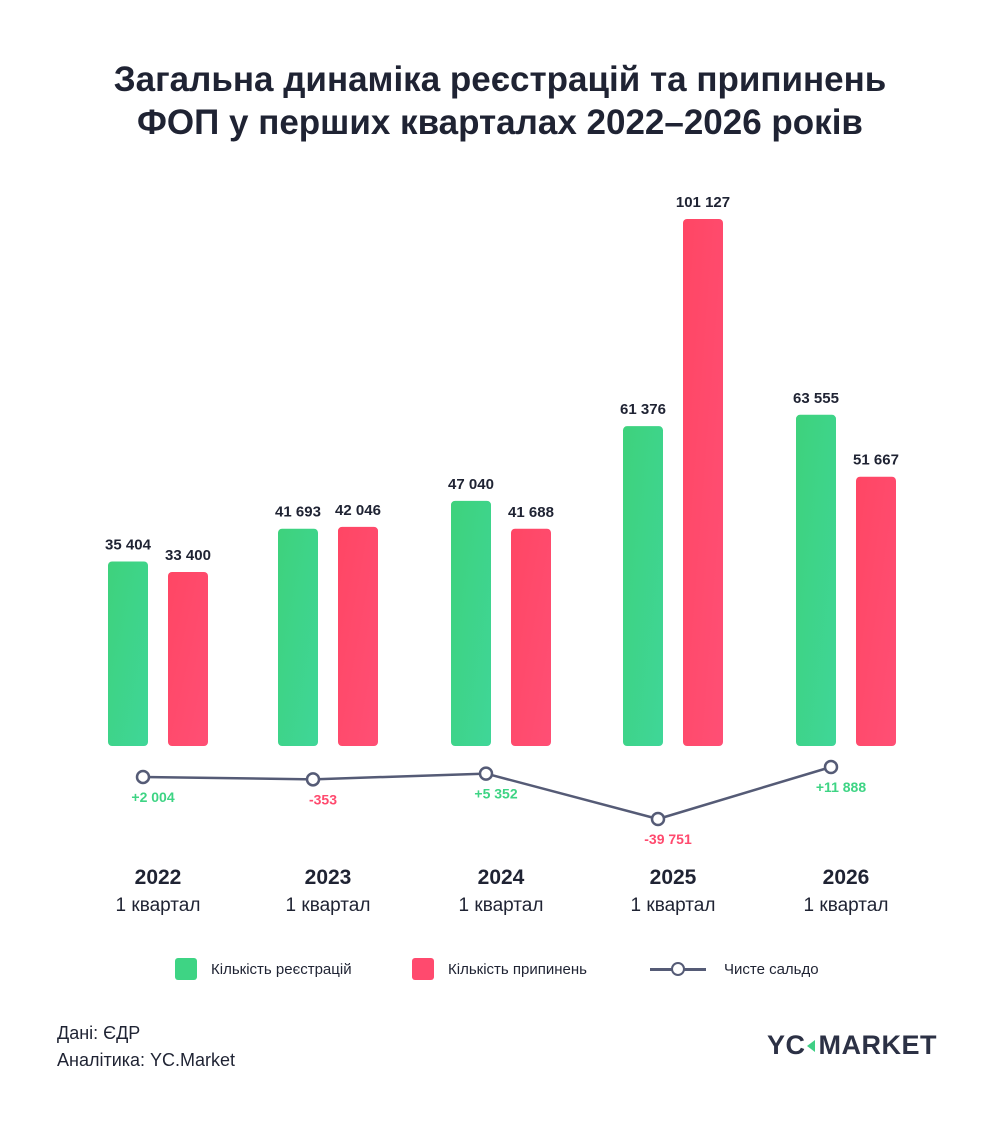 The height and width of the screenshot is (1125, 1000). I want to click on net-balance-label-2025: -39 751, so click(668, 839).